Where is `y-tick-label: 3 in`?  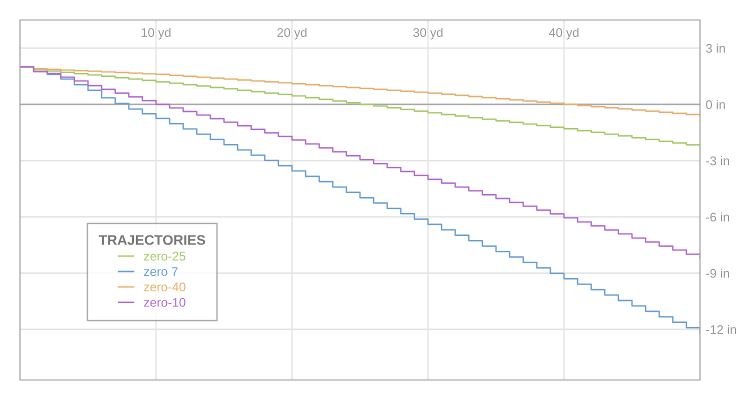
y-tick-label: 3 in is located at coordinates (715, 48).